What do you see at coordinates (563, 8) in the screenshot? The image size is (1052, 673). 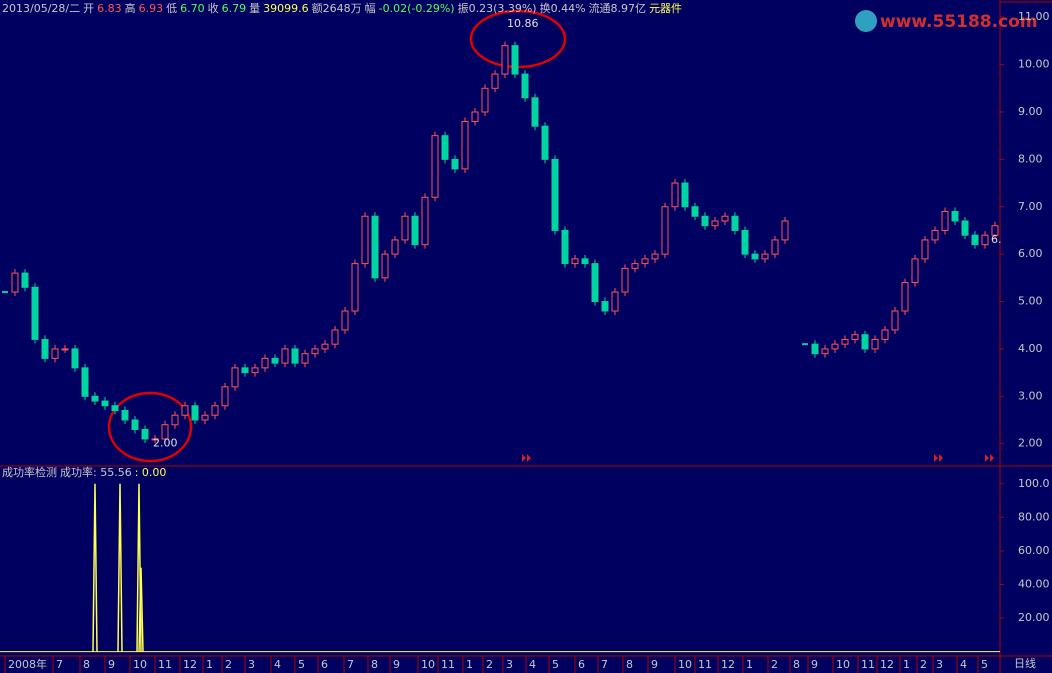 I see `header-text: 换0.44%` at bounding box center [563, 8].